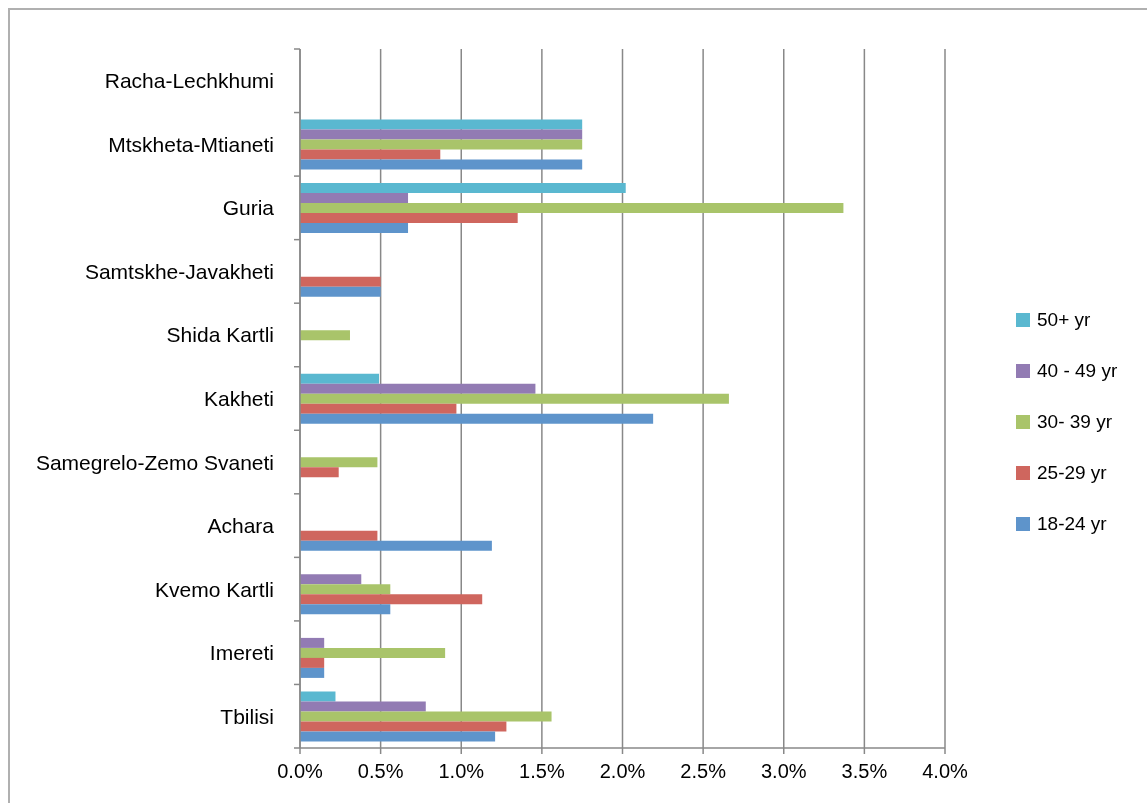 The image size is (1147, 803). What do you see at coordinates (191, 144) in the screenshot?
I see `y-tick-label: Mtskheta-Mtianeti` at bounding box center [191, 144].